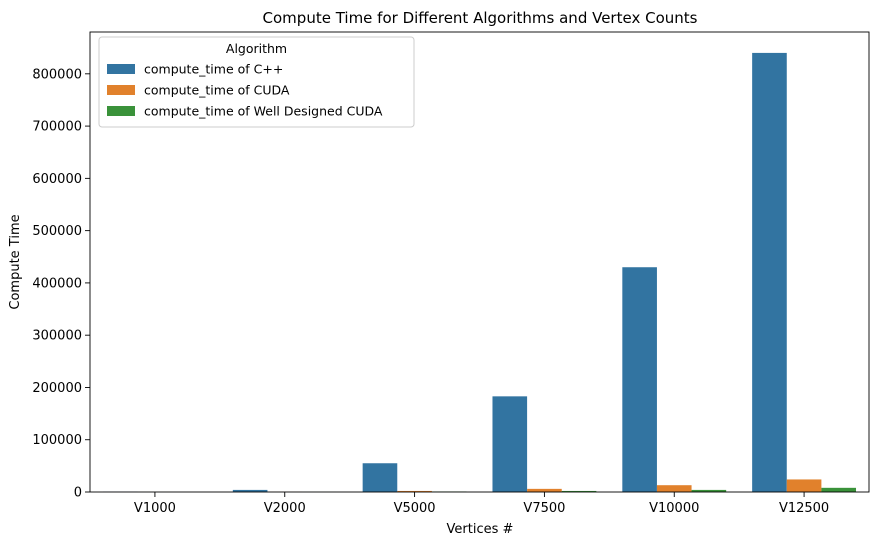 Image resolution: width=877 pixels, height=549 pixels. What do you see at coordinates (263, 111) in the screenshot?
I see `legend-label: compute_time of Well Designed CUDA` at bounding box center [263, 111].